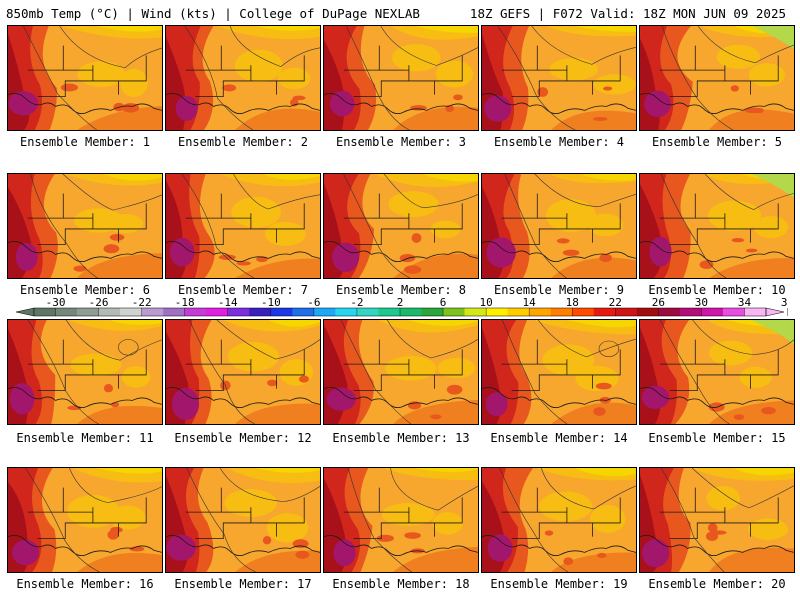 Image resolution: width=800 pixels, height=600 pixels. I want to click on colorbar-tick-label: 10, so click(485, 302).